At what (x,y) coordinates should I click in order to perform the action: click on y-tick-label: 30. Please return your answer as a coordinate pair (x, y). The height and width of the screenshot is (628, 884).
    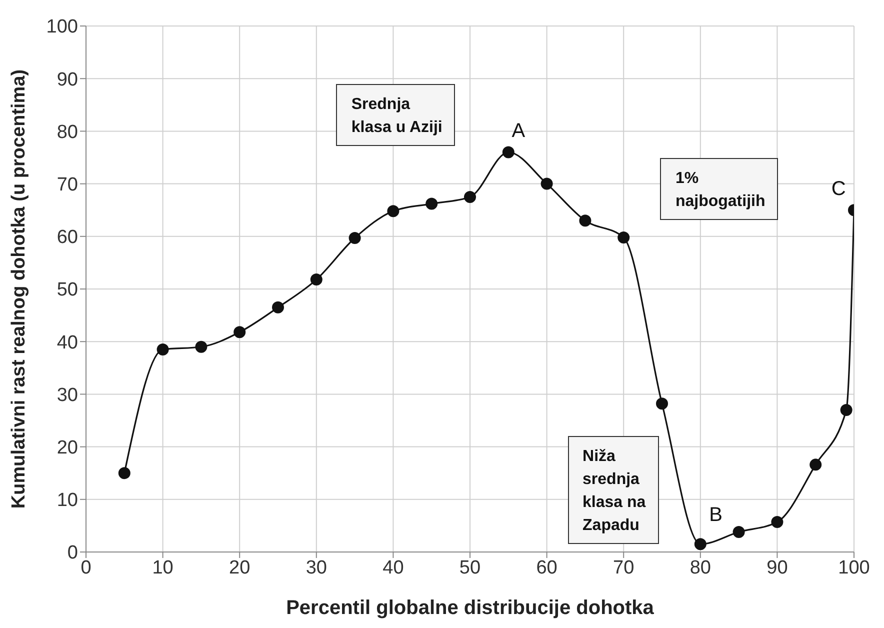
    Looking at the image, I should click on (67, 395).